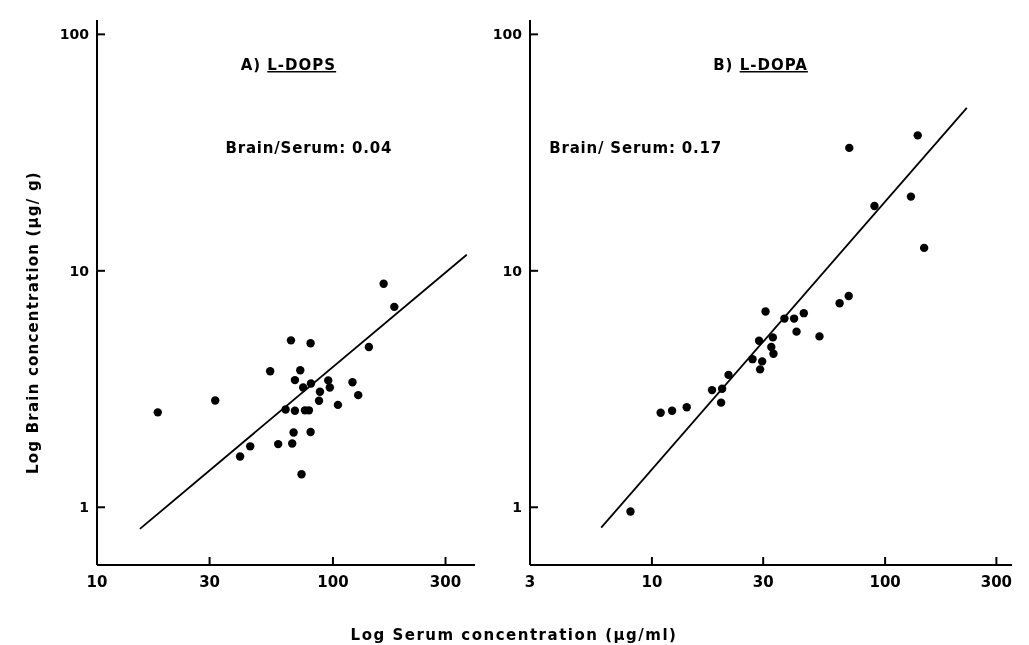 The image size is (1029, 645). Describe the element at coordinates (514, 635) in the screenshot. I see `x-axis-title: Log Serum concentration (µg/ml)` at that location.